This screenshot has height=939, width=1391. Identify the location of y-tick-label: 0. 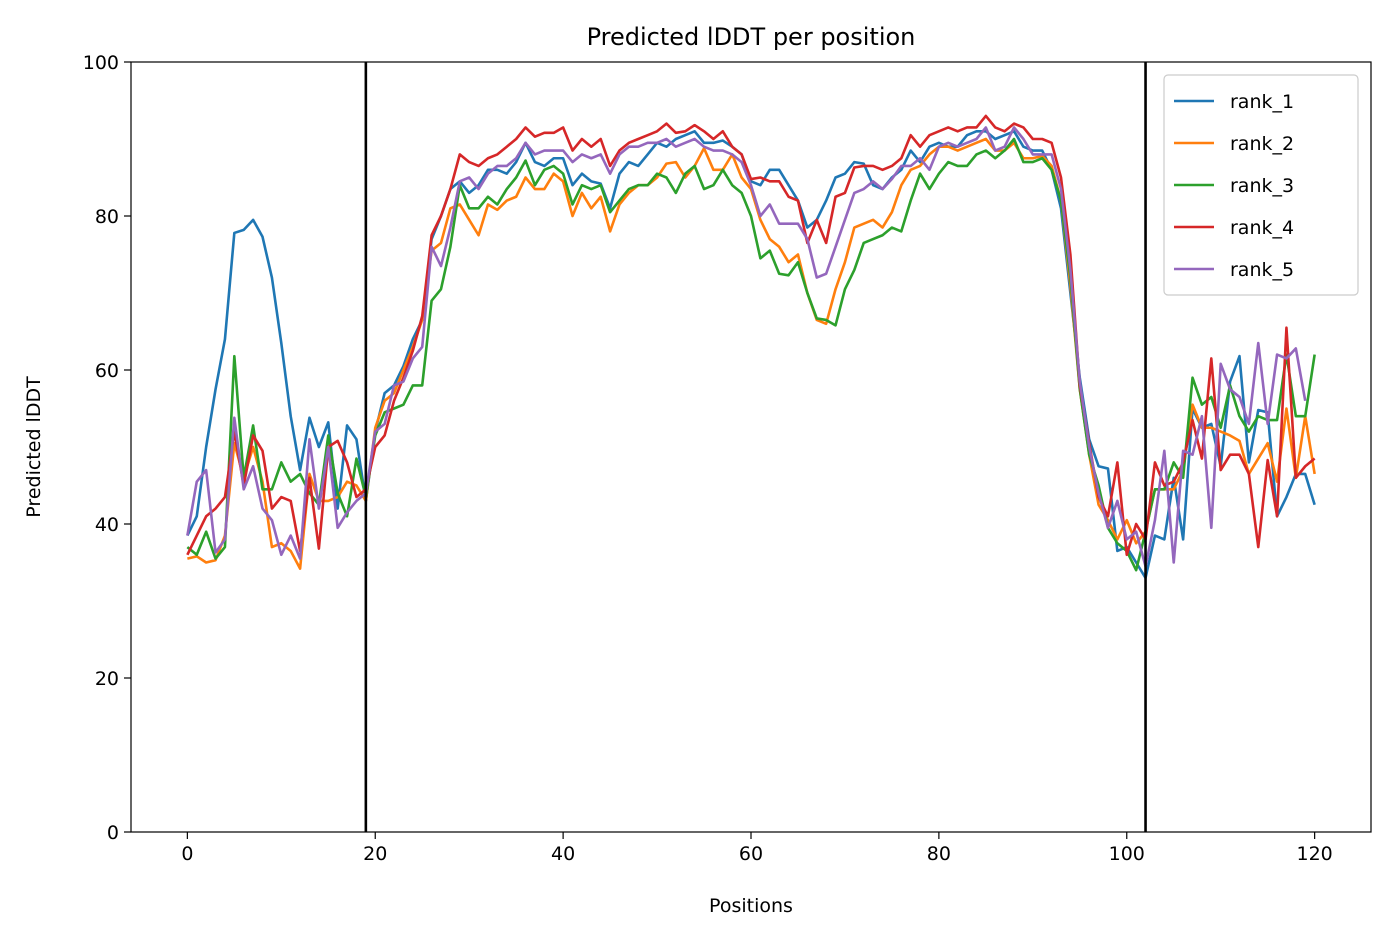
(113, 833).